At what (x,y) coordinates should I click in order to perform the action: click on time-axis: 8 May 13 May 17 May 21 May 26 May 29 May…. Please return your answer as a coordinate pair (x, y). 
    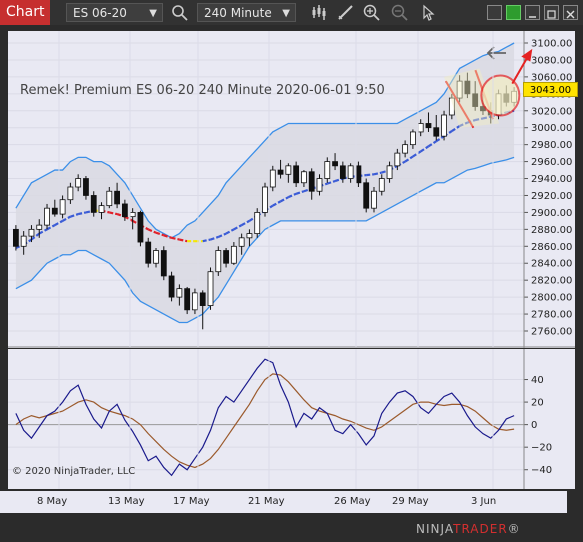
    Looking at the image, I should click on (283, 502).